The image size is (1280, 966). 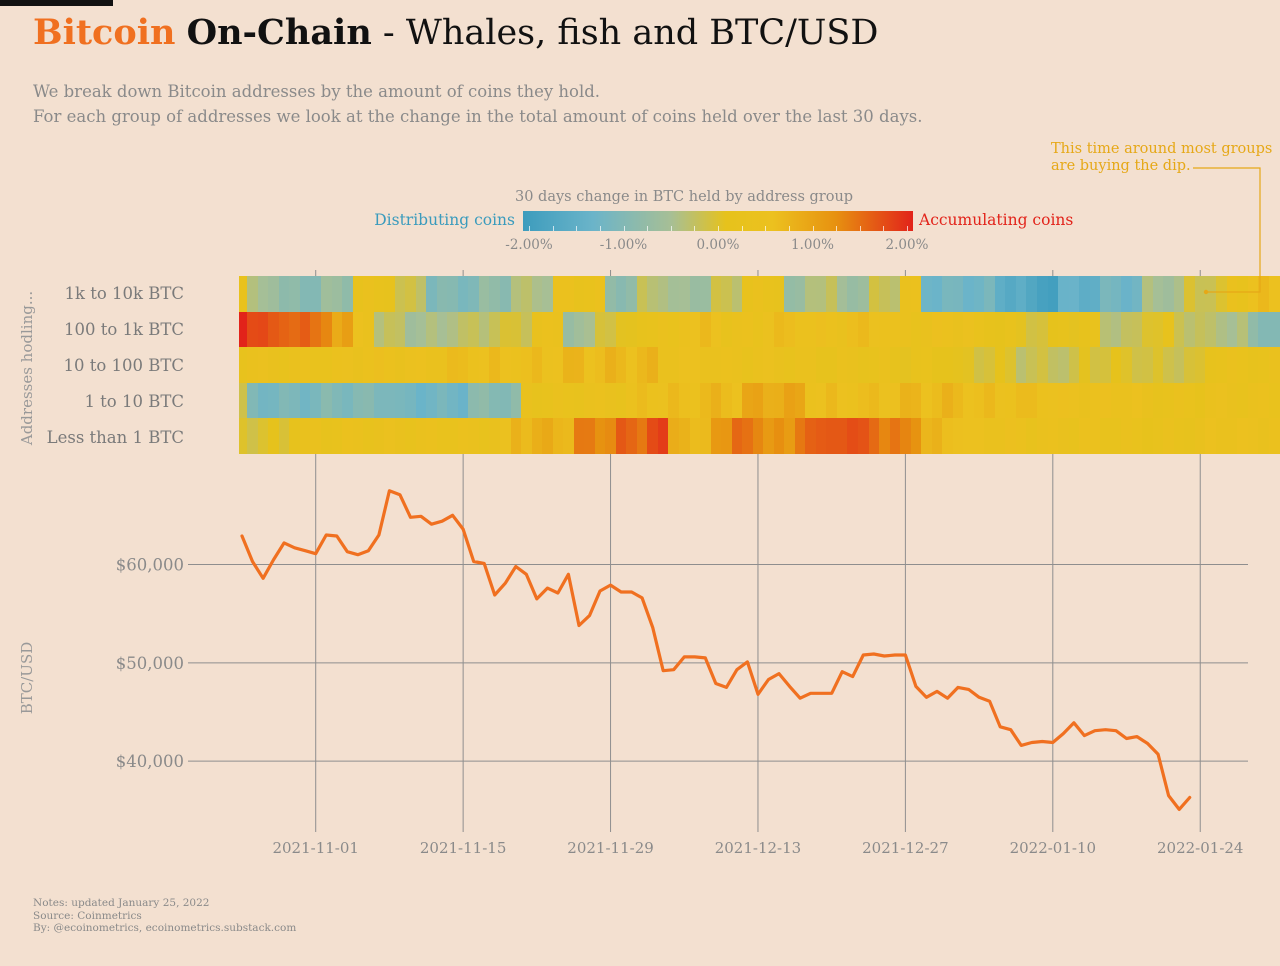 I want to click on row-label-100-1k: 100 to 1k BTC, so click(x=123, y=329).